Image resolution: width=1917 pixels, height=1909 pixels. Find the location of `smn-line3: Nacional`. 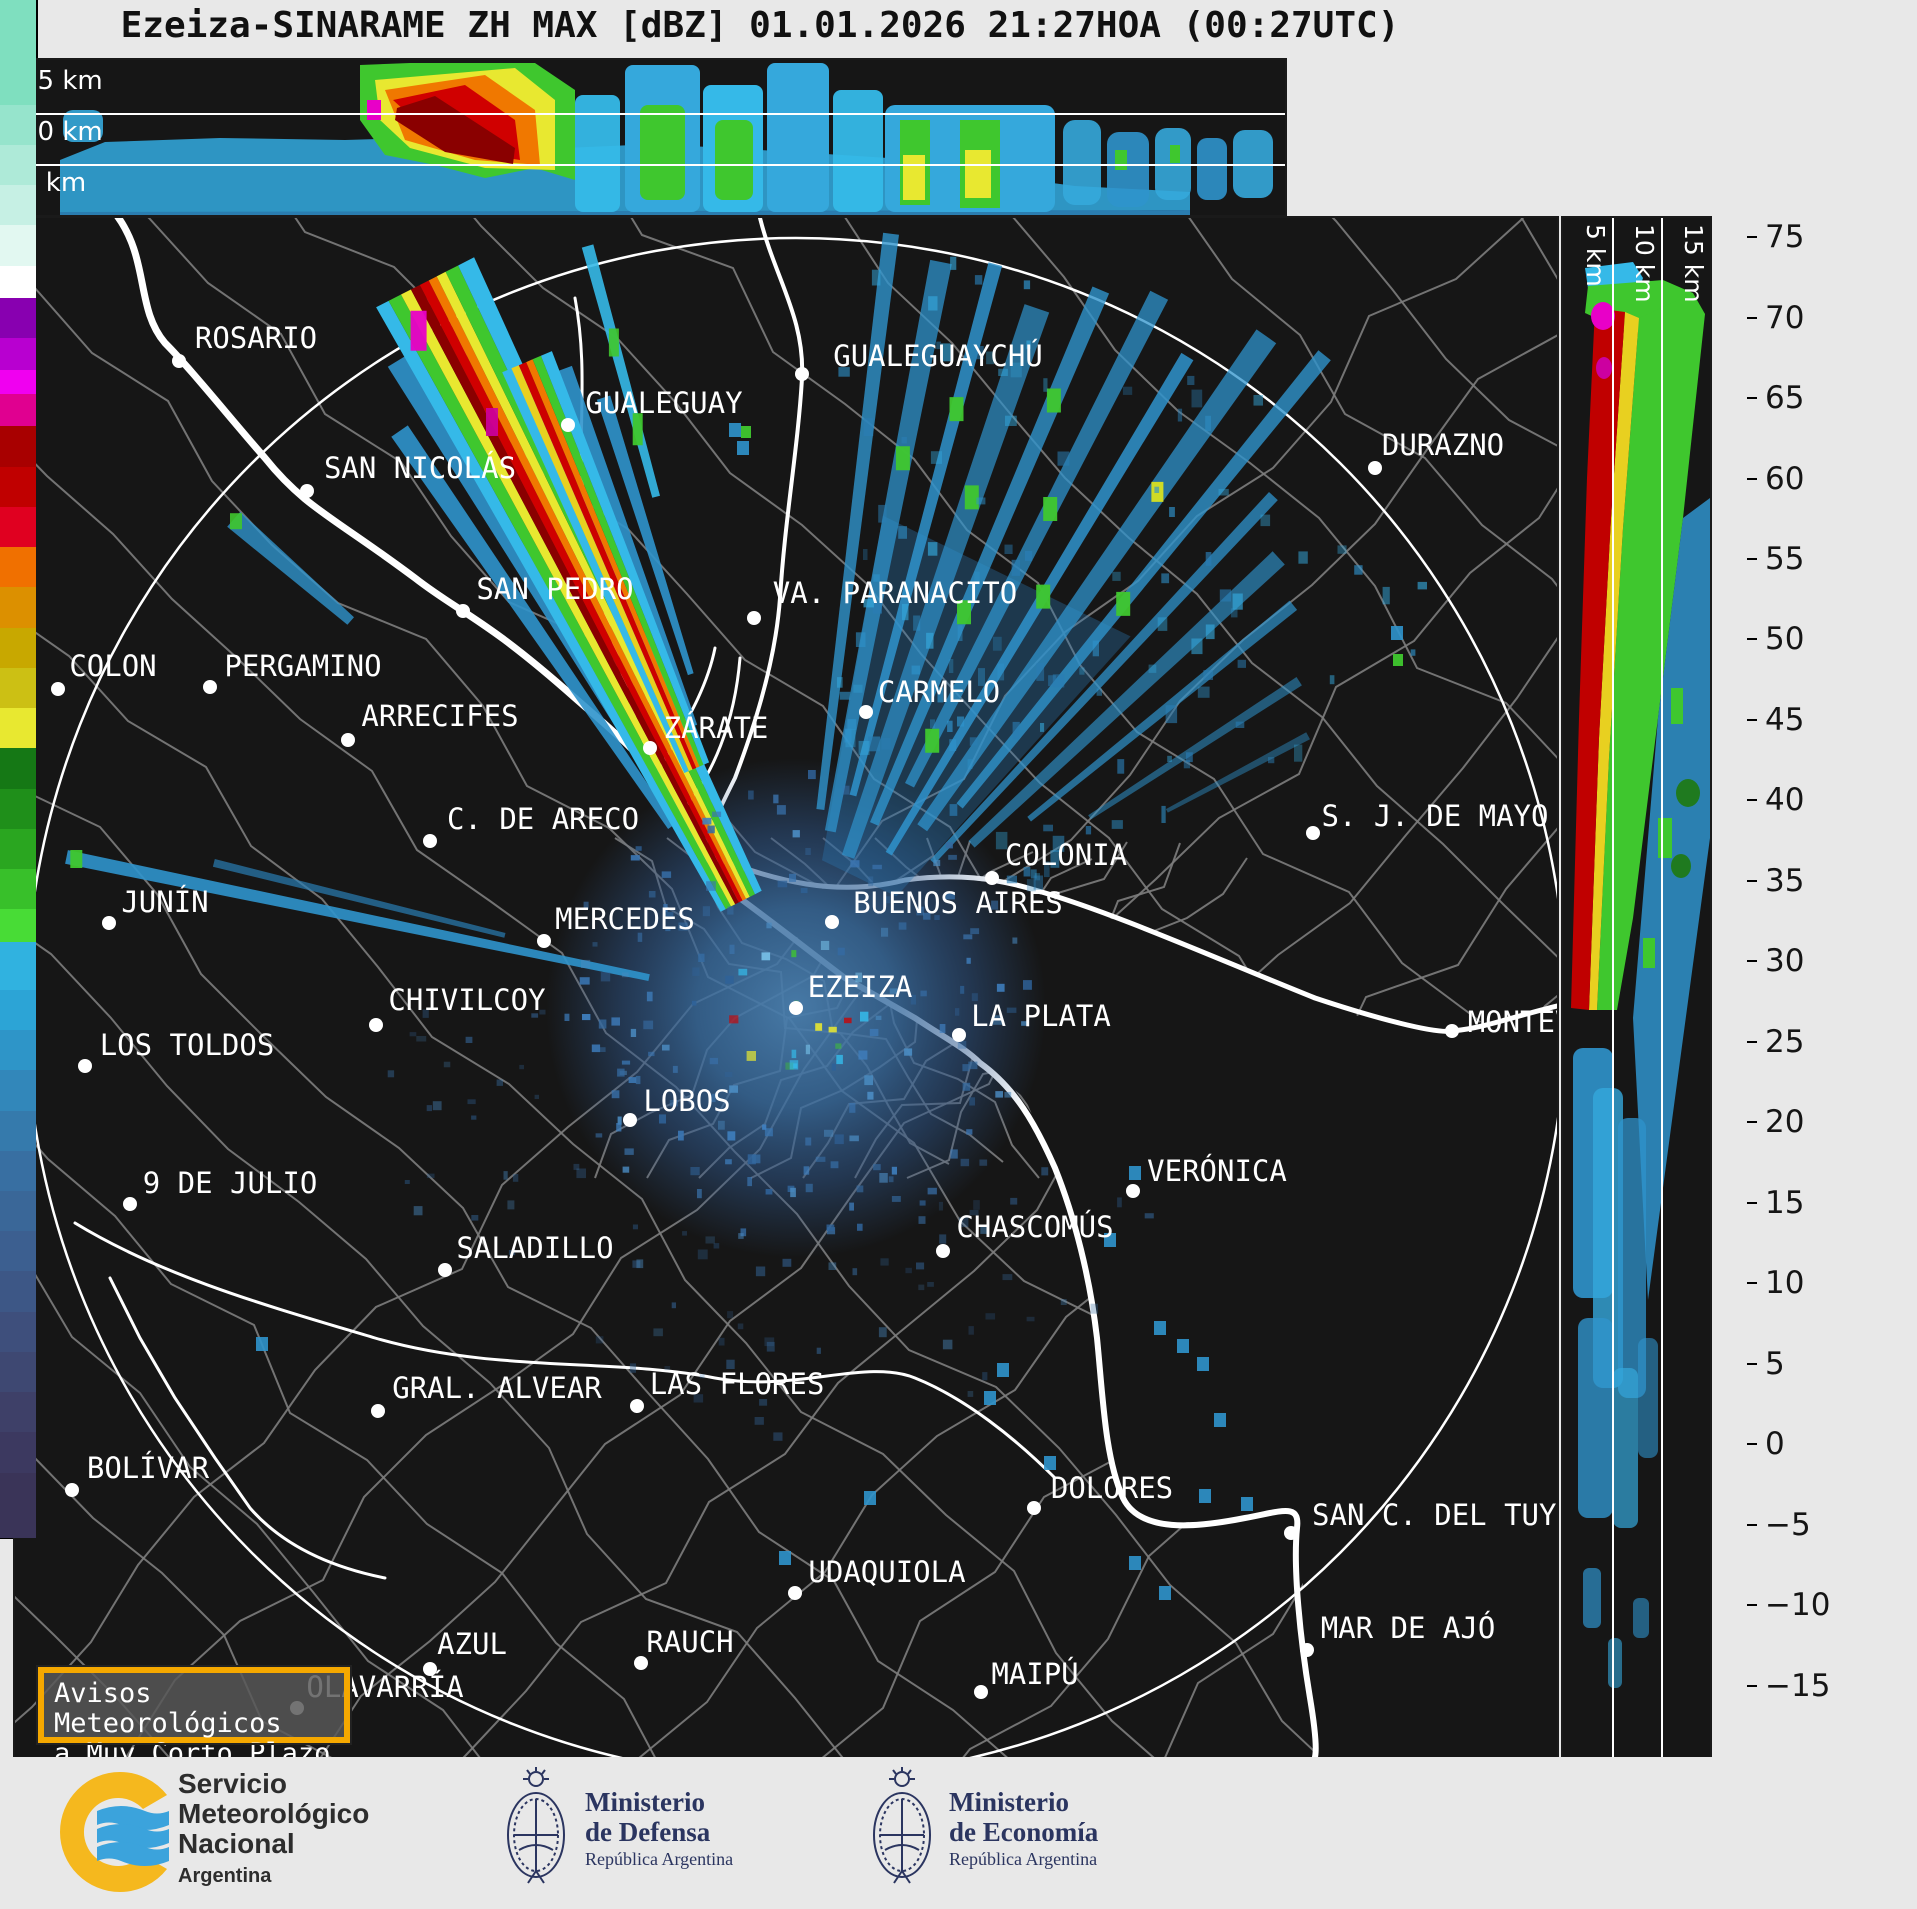

smn-line3: Nacional is located at coordinates (236, 1843).